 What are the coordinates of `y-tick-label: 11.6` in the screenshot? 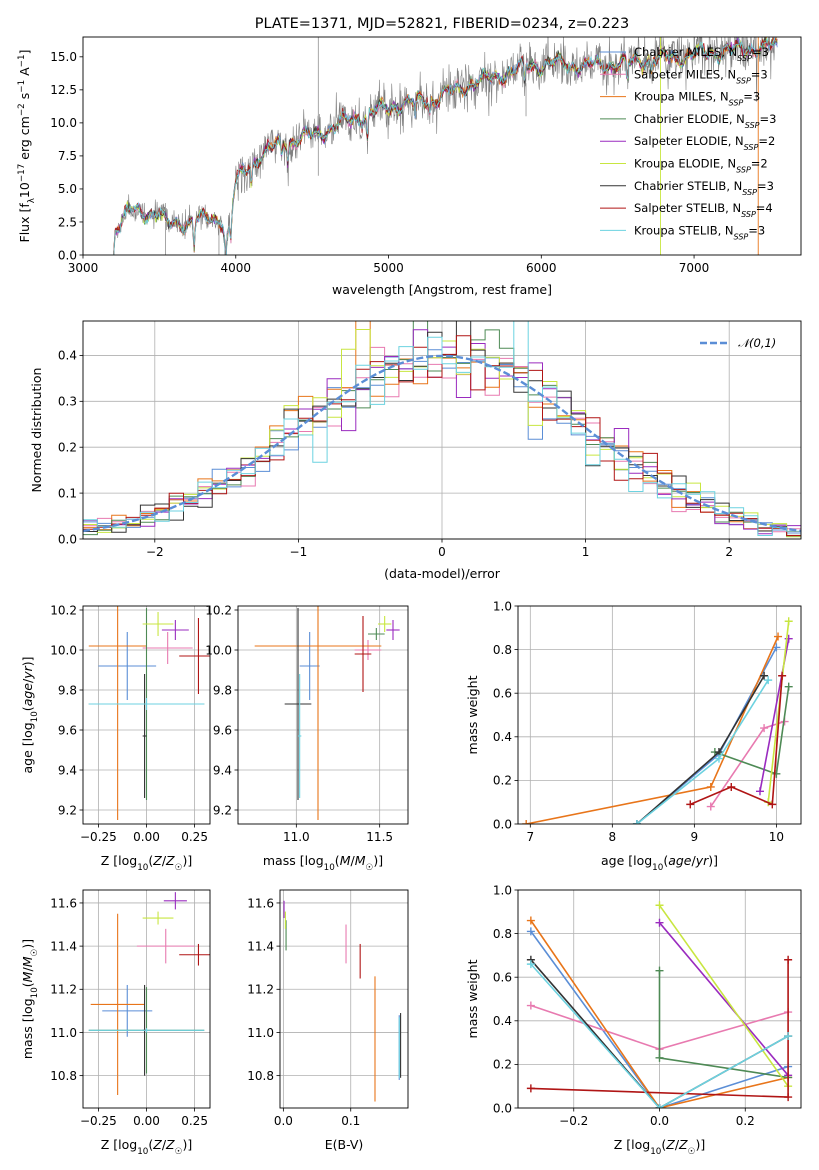 It's located at (63, 903).